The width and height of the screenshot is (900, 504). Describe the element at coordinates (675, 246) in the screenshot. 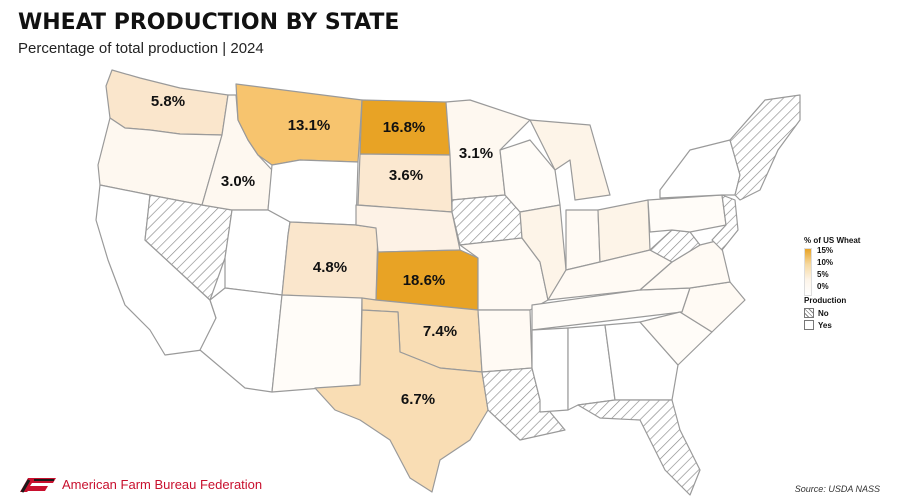

I see `state-west-virginia` at that location.